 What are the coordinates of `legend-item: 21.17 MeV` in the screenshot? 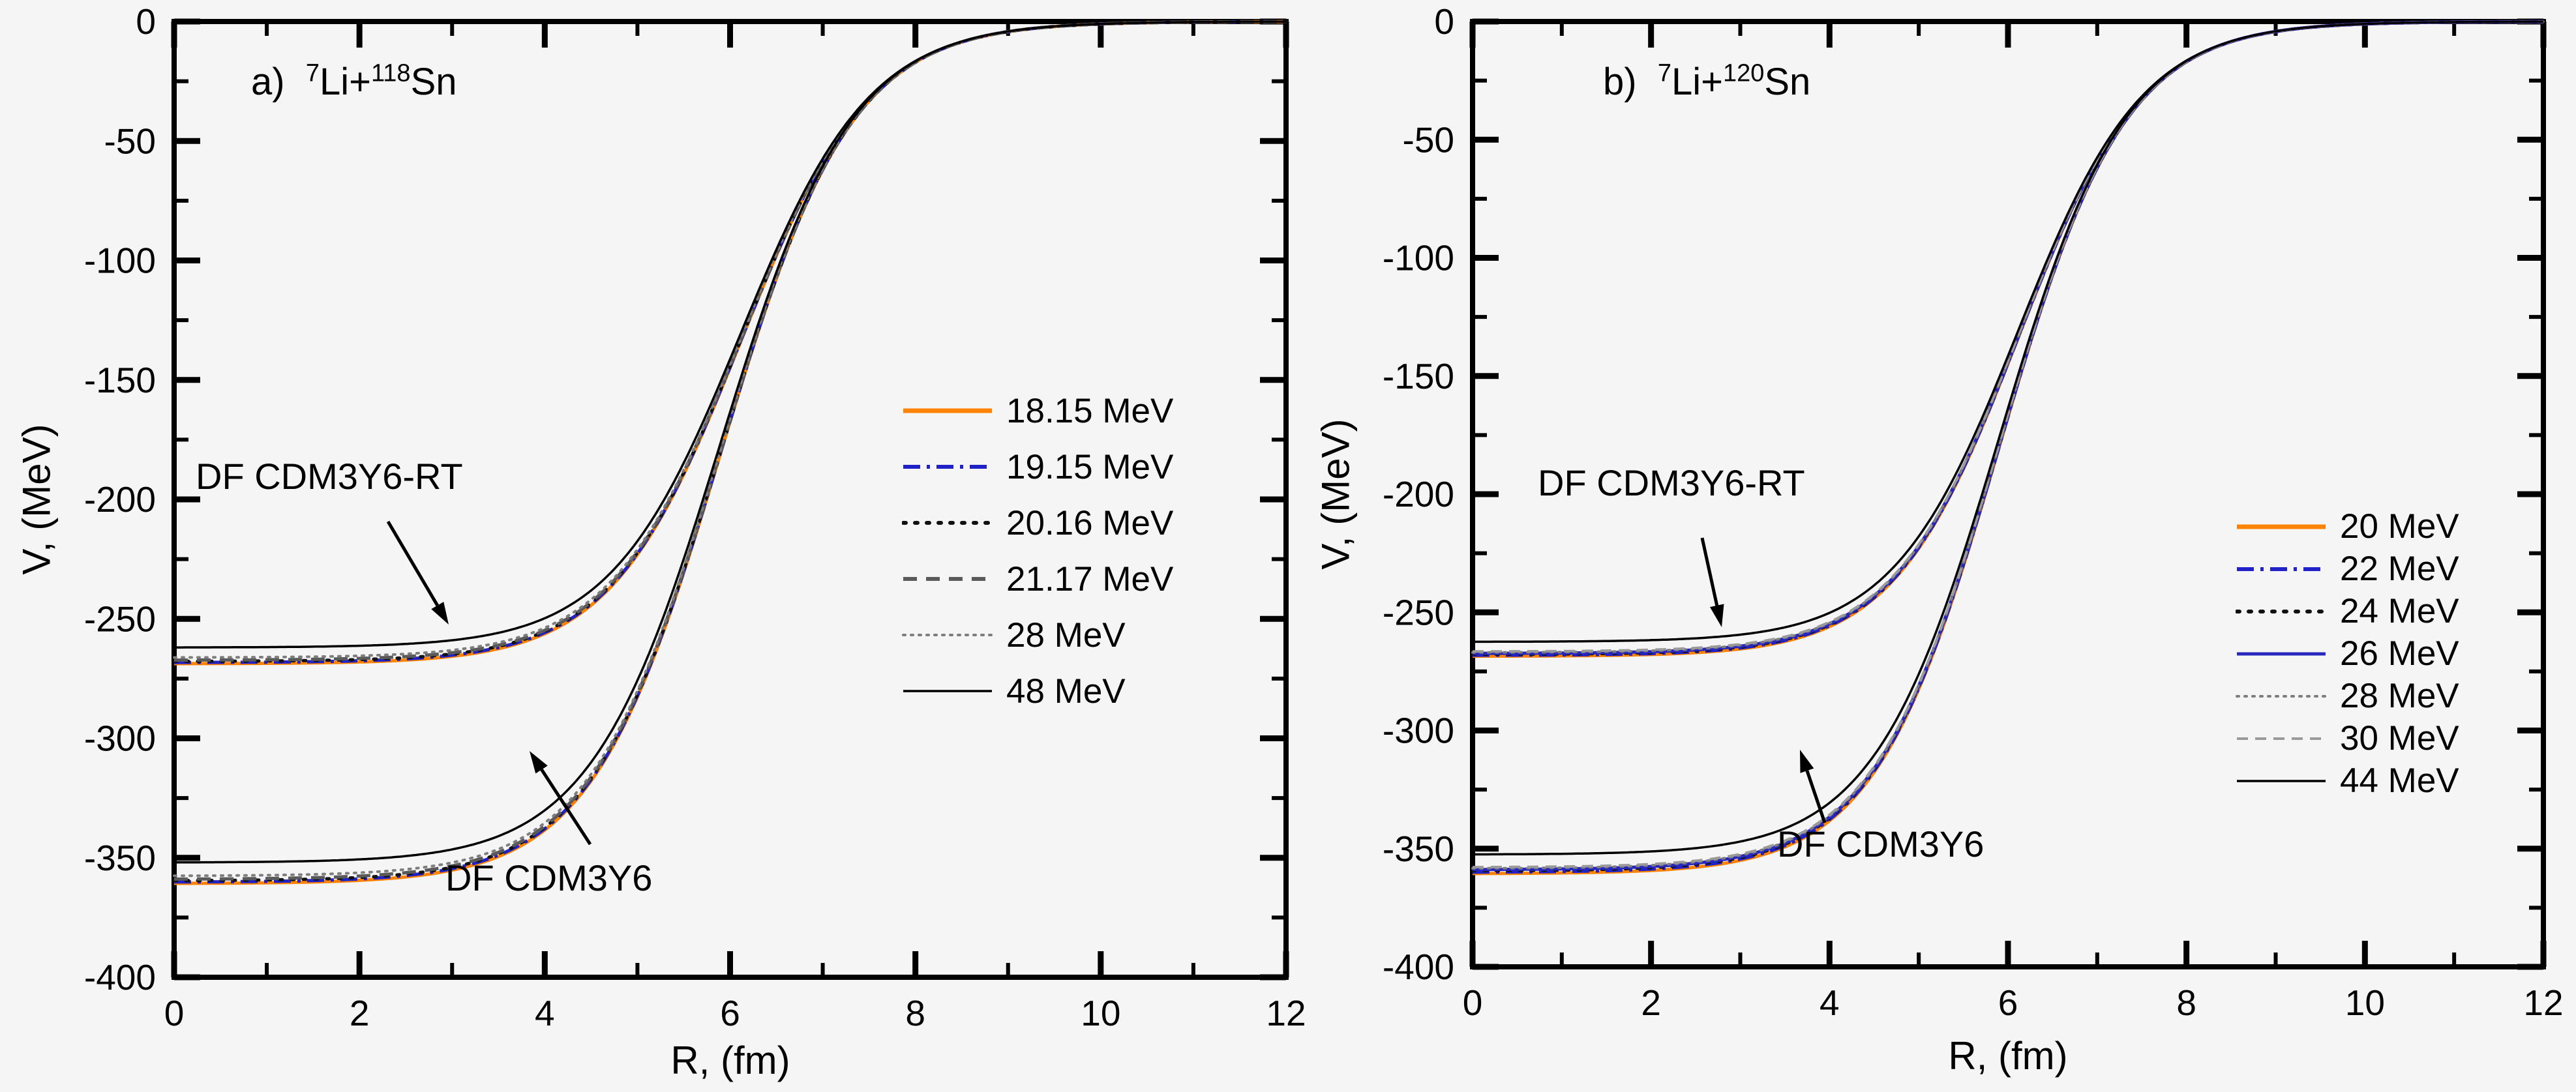 It's located at (1037, 579).